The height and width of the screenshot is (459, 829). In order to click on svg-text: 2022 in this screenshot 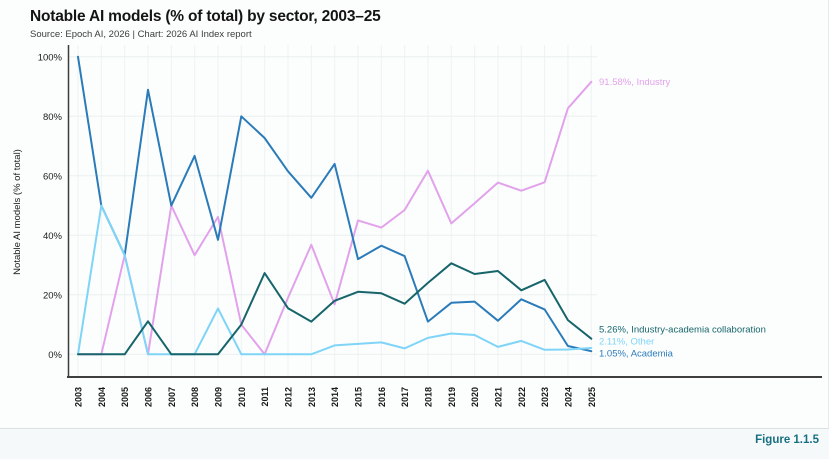, I will do `click(522, 397)`.